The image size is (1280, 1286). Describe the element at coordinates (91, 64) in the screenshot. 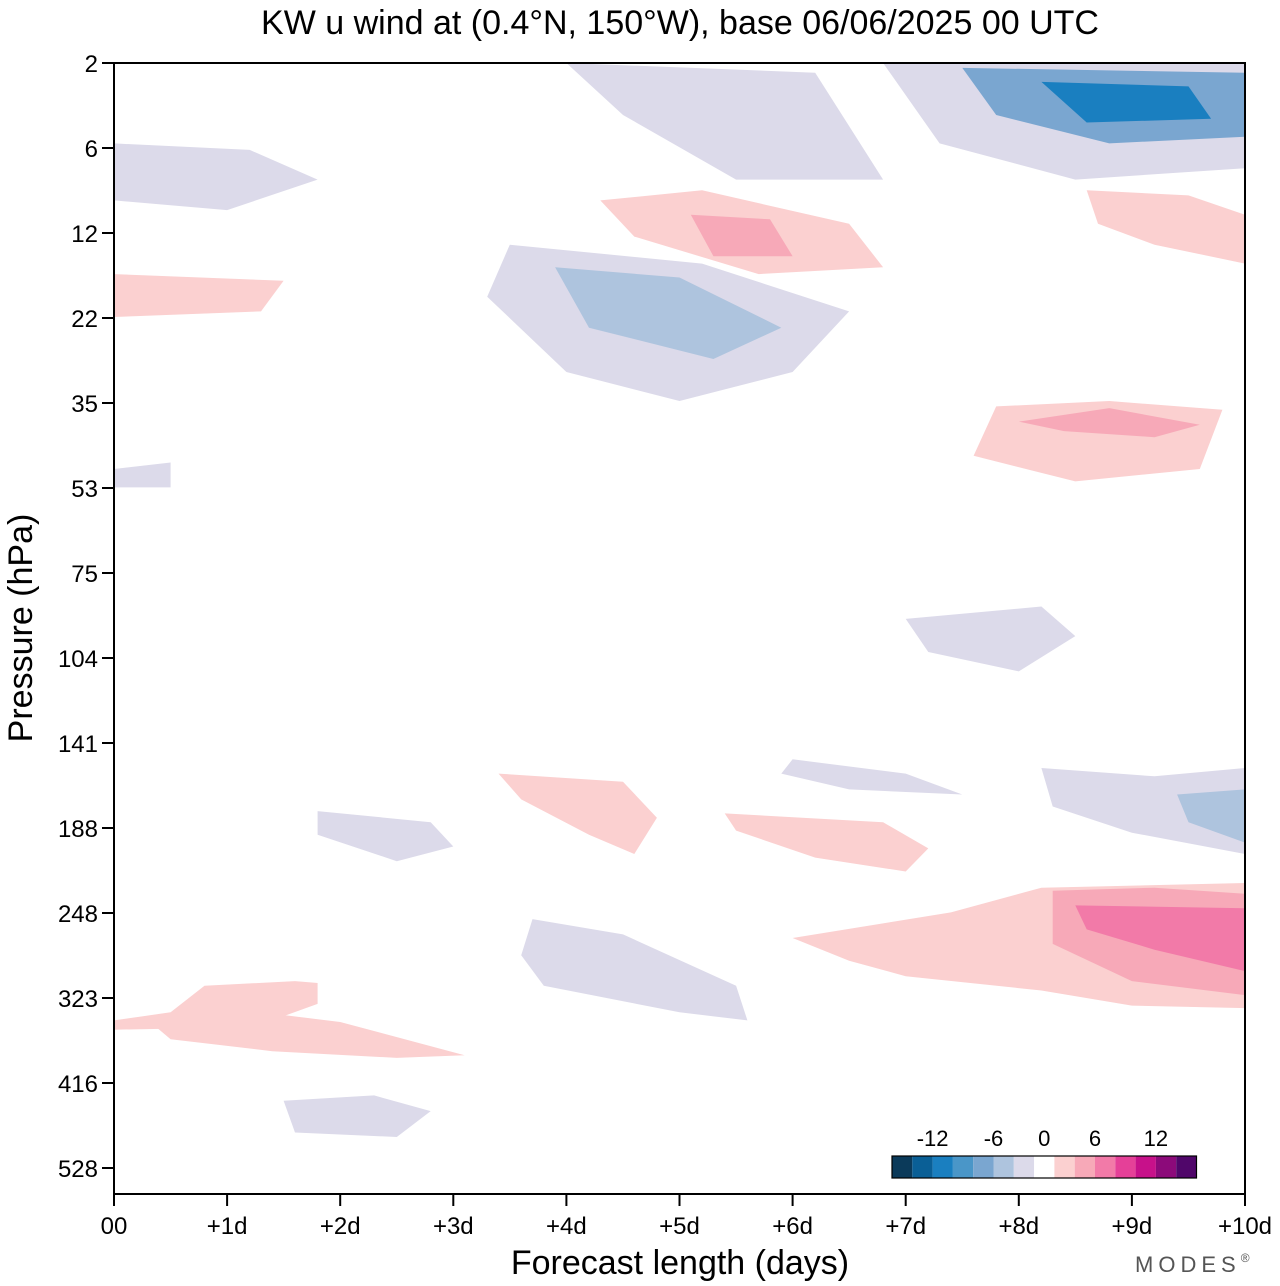

I see `y-tick-label: 2` at that location.